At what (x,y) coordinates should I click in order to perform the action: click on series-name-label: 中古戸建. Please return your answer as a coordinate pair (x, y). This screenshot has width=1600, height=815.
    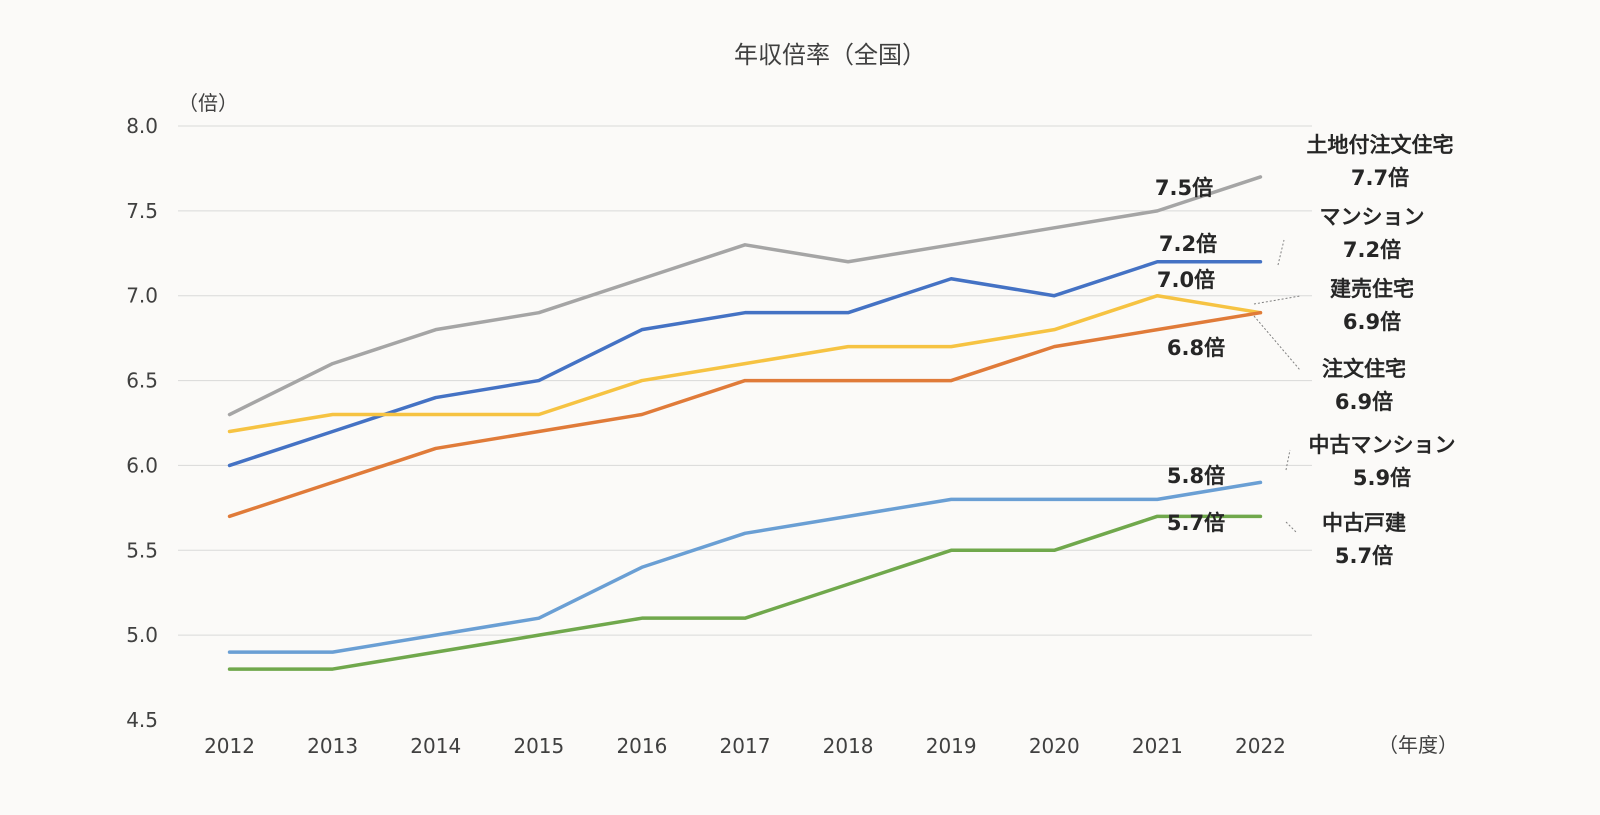
    Looking at the image, I should click on (1364, 523).